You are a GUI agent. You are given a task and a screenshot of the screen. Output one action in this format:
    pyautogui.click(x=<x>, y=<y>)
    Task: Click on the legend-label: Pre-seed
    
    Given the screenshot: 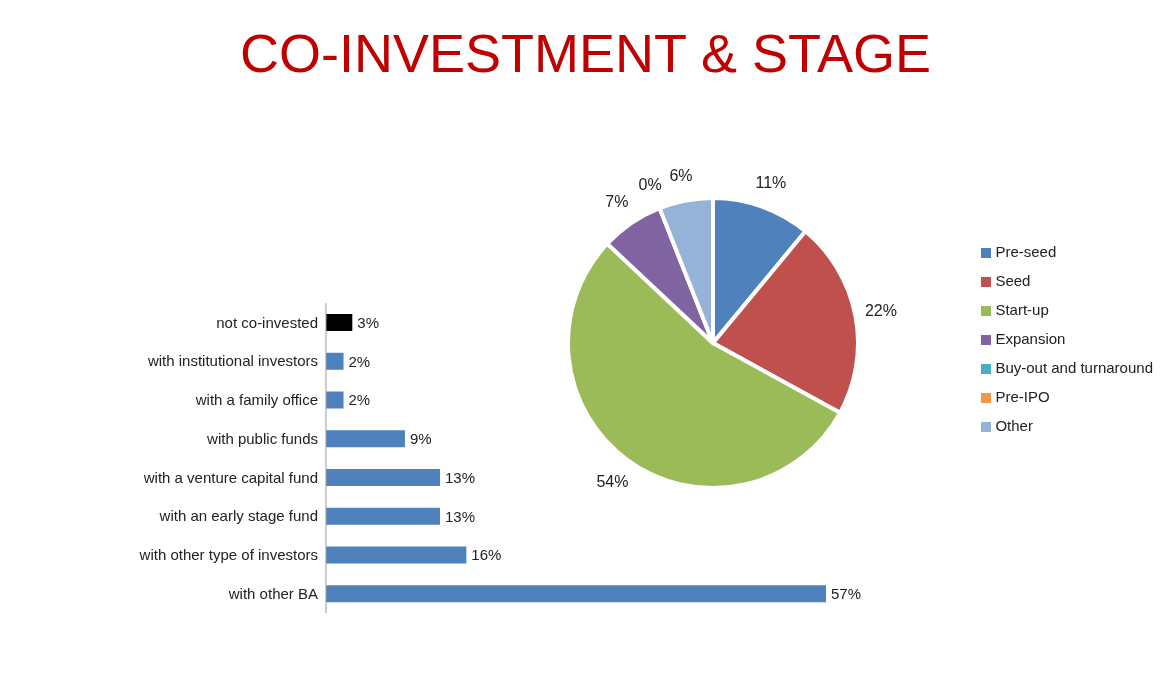 What is the action you would take?
    pyautogui.click(x=1026, y=251)
    